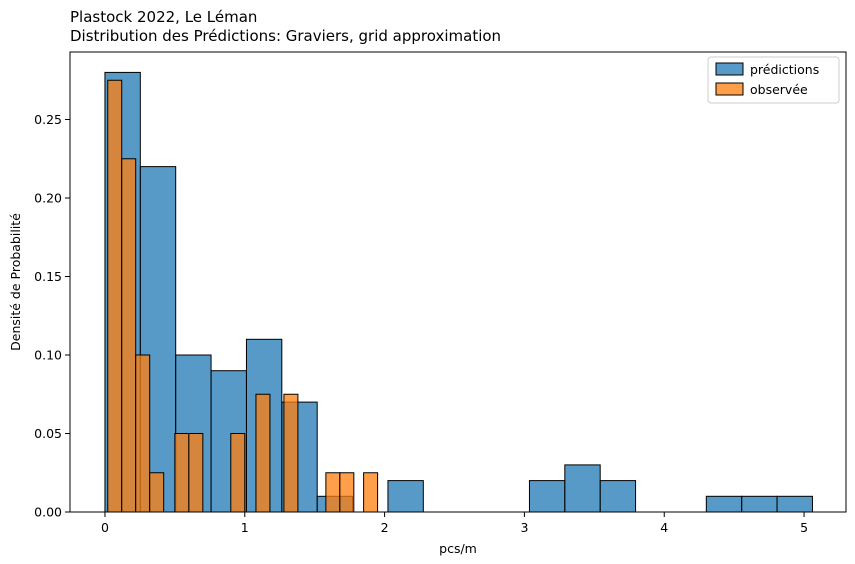 The height and width of the screenshot is (564, 855). What do you see at coordinates (245, 527) in the screenshot?
I see `x-tick-label: 1` at bounding box center [245, 527].